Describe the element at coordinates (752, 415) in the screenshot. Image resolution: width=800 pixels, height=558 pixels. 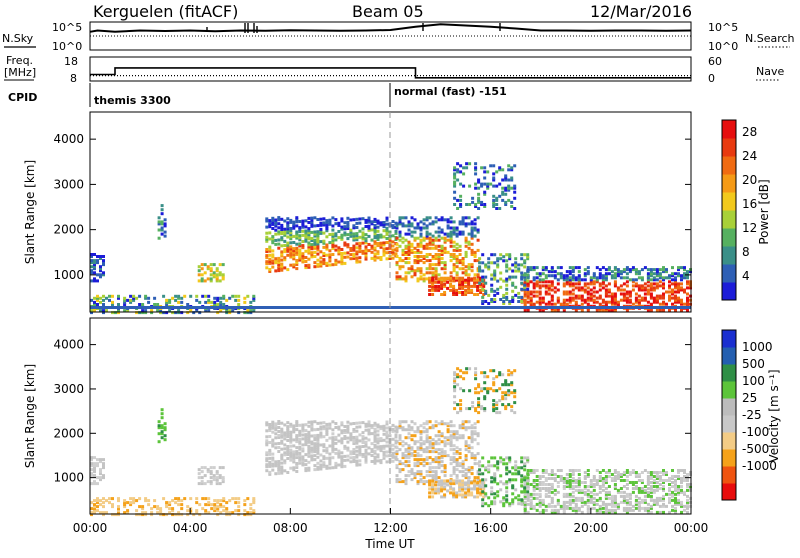
I see `velocity-colorbar-tick: -25` at that location.